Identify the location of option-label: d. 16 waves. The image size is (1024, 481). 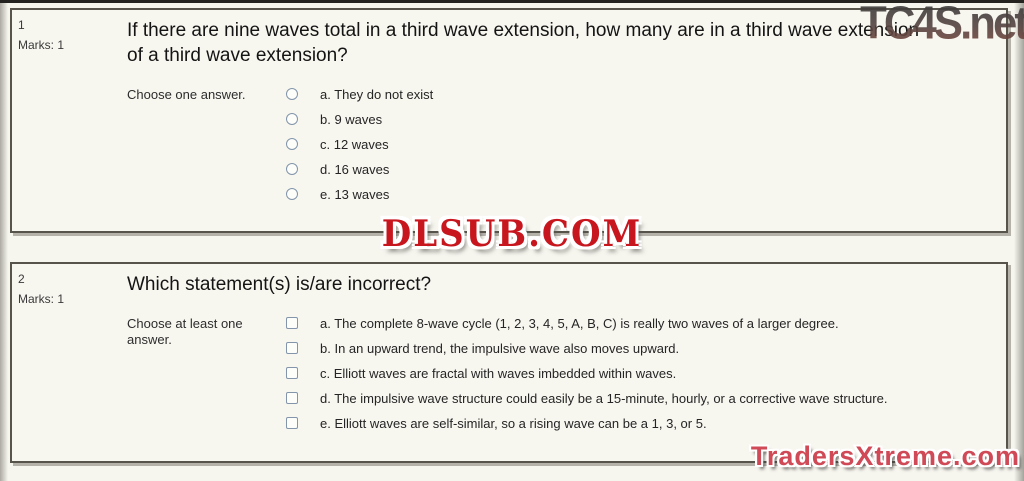
(355, 169).